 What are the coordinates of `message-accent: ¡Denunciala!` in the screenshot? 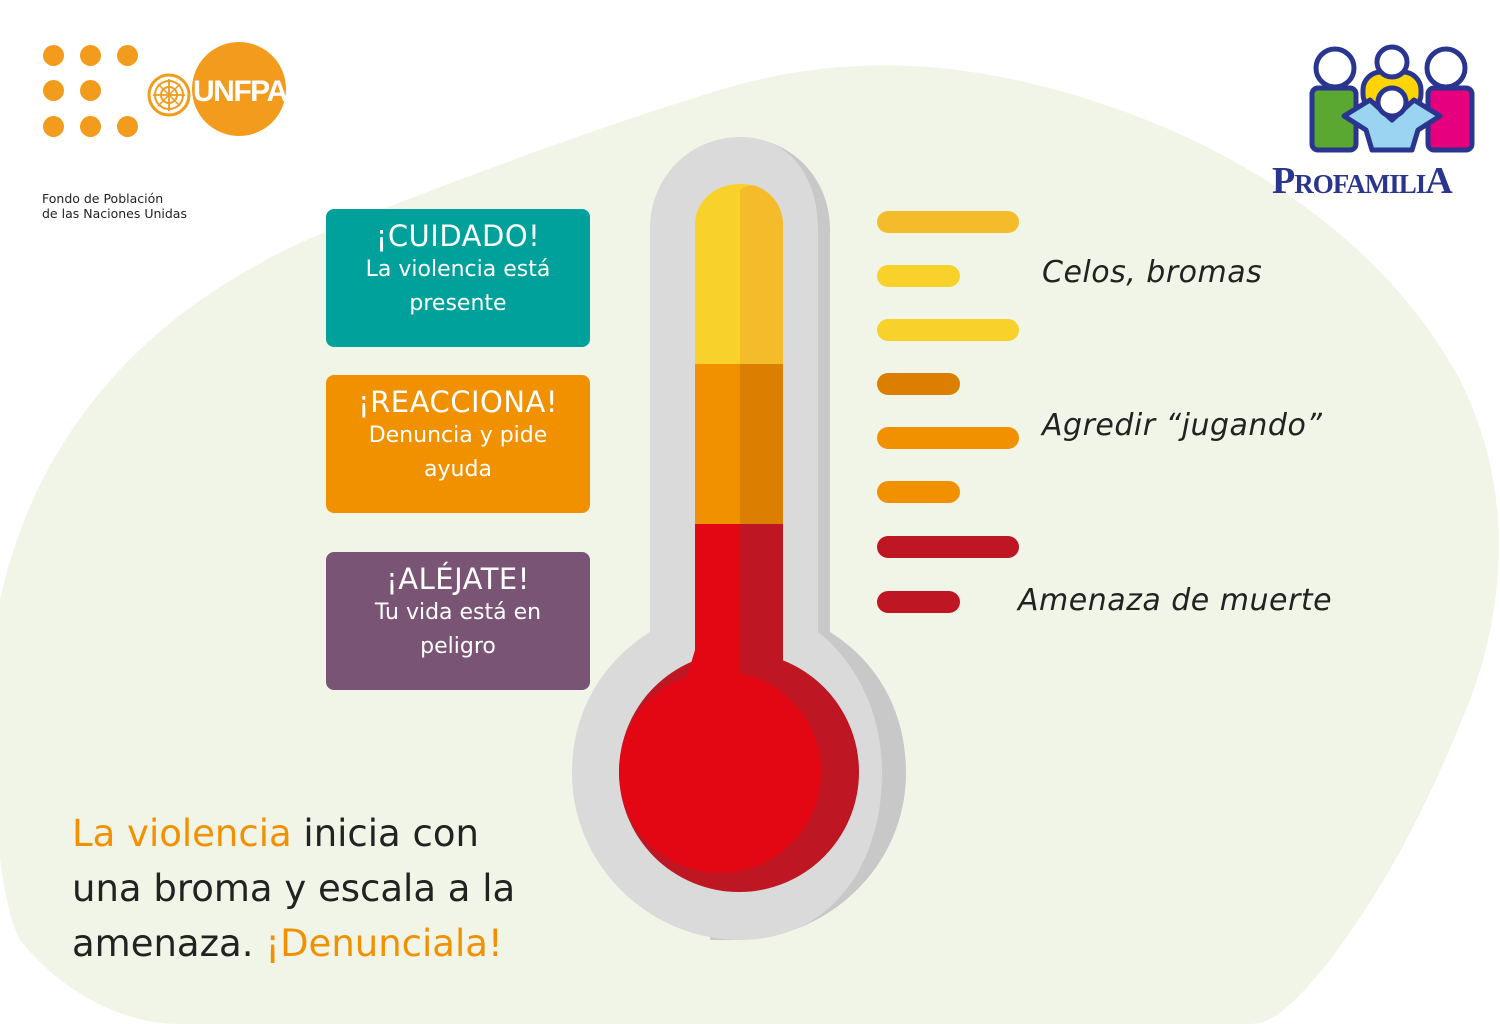 It's located at (384, 943).